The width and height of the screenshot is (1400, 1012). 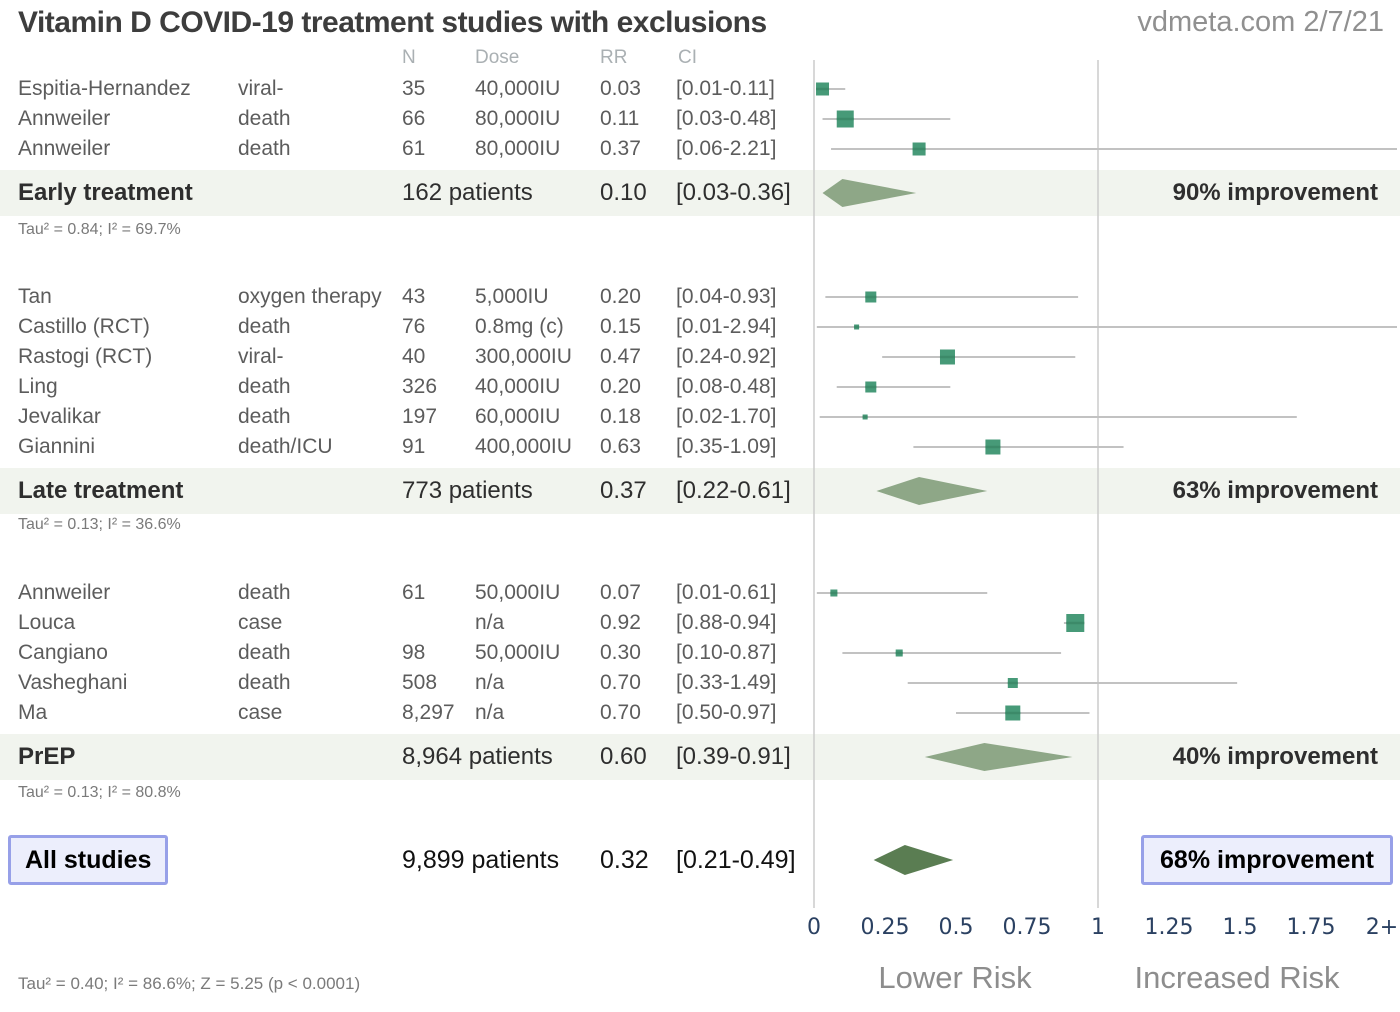 What do you see at coordinates (1275, 192) in the screenshot?
I see `group-improvement: 90% improvement` at bounding box center [1275, 192].